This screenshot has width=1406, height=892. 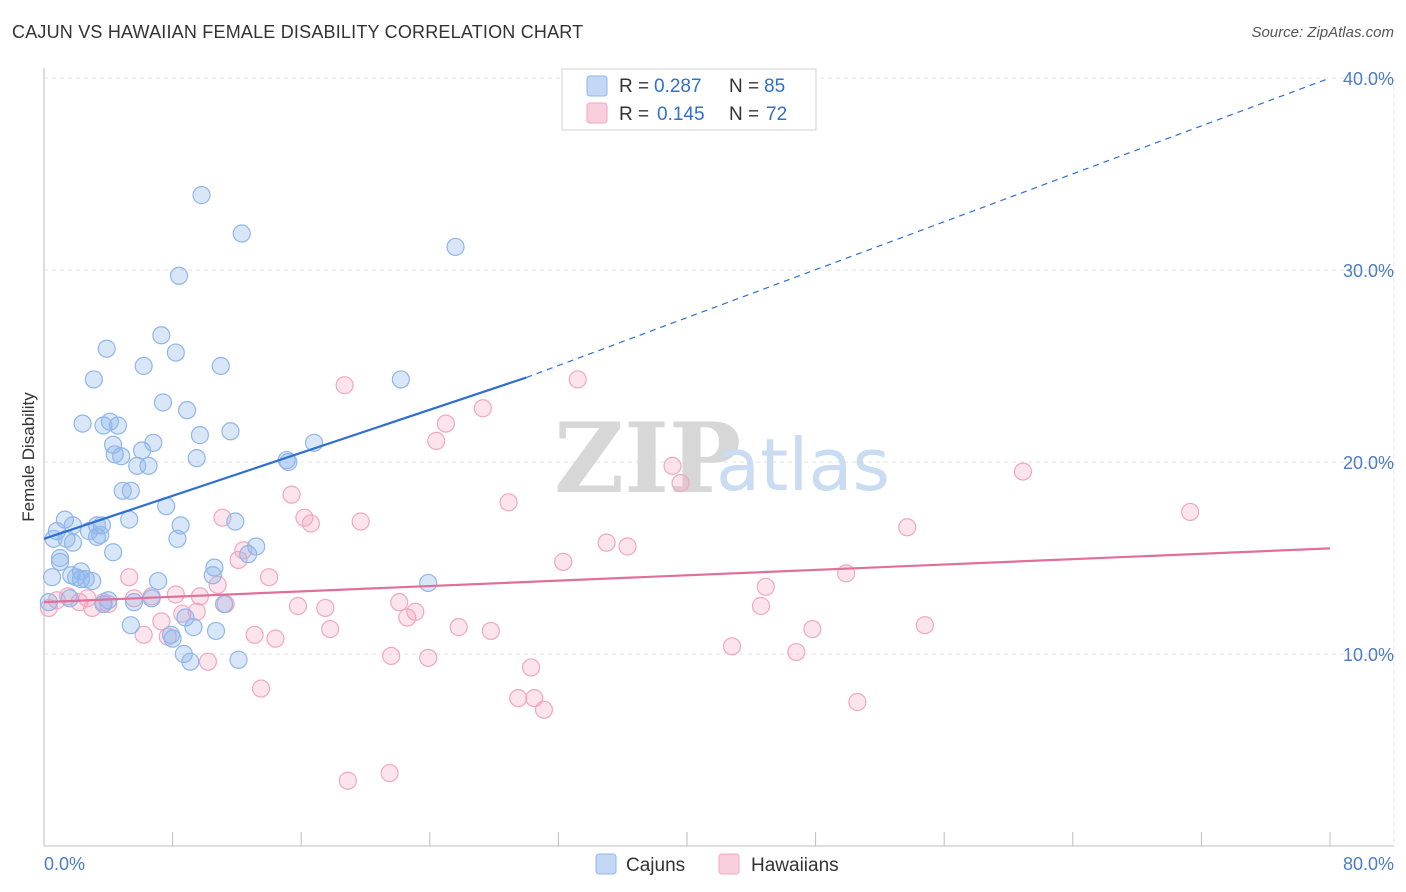 What do you see at coordinates (597, 113) in the screenshot?
I see `legend-swatch-hawaiians` at bounding box center [597, 113].